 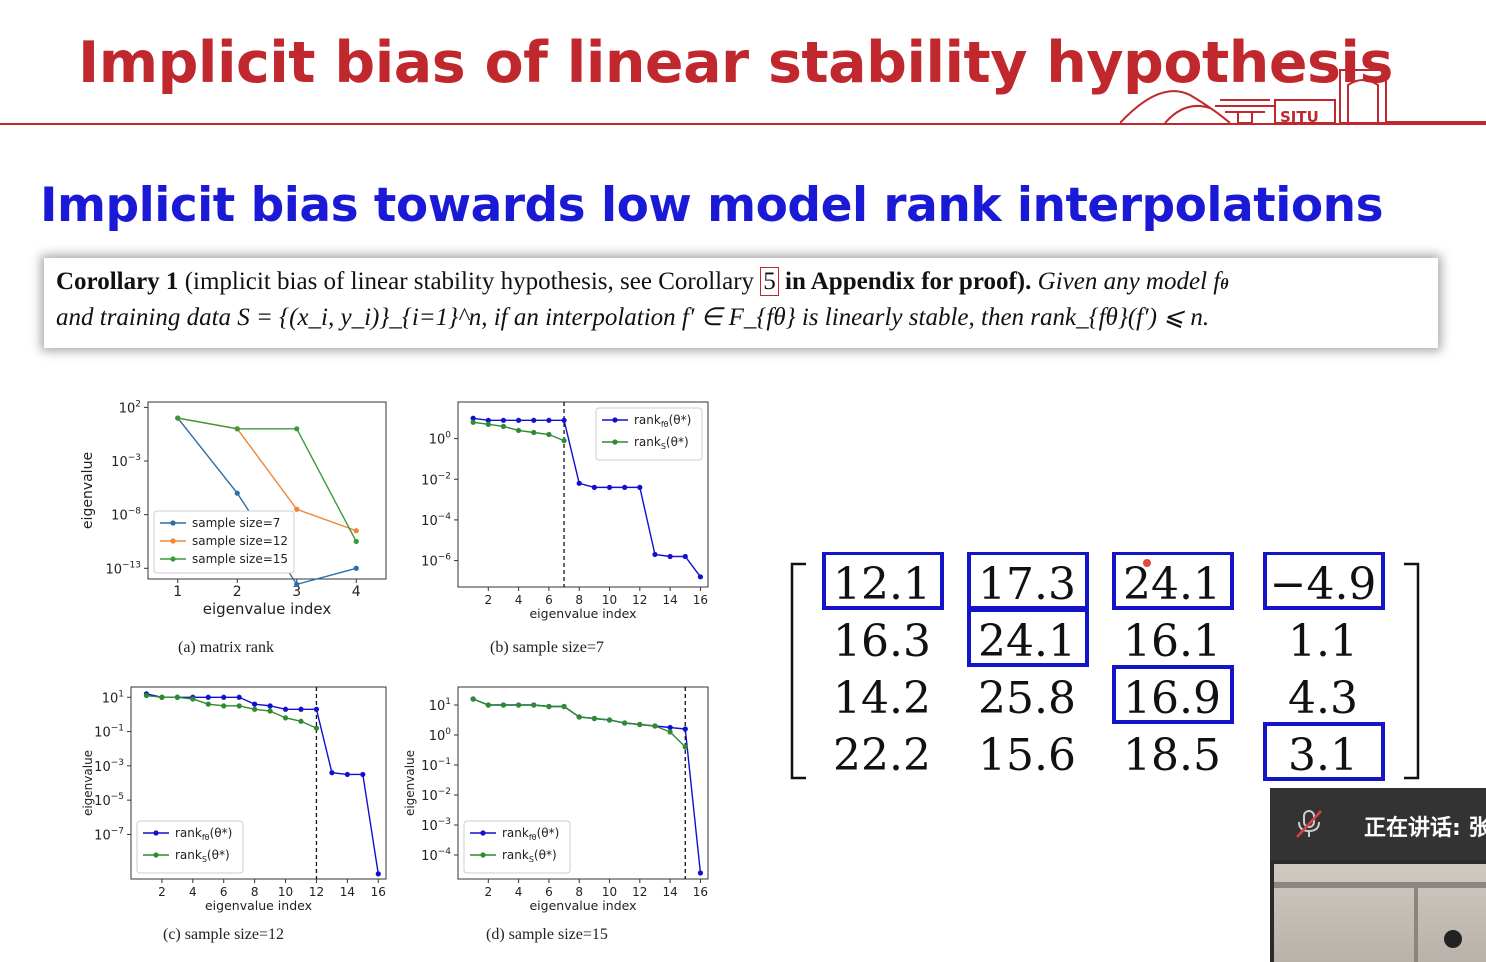 I want to click on y-tick-label: 10⁻⁴, so click(x=436, y=520).